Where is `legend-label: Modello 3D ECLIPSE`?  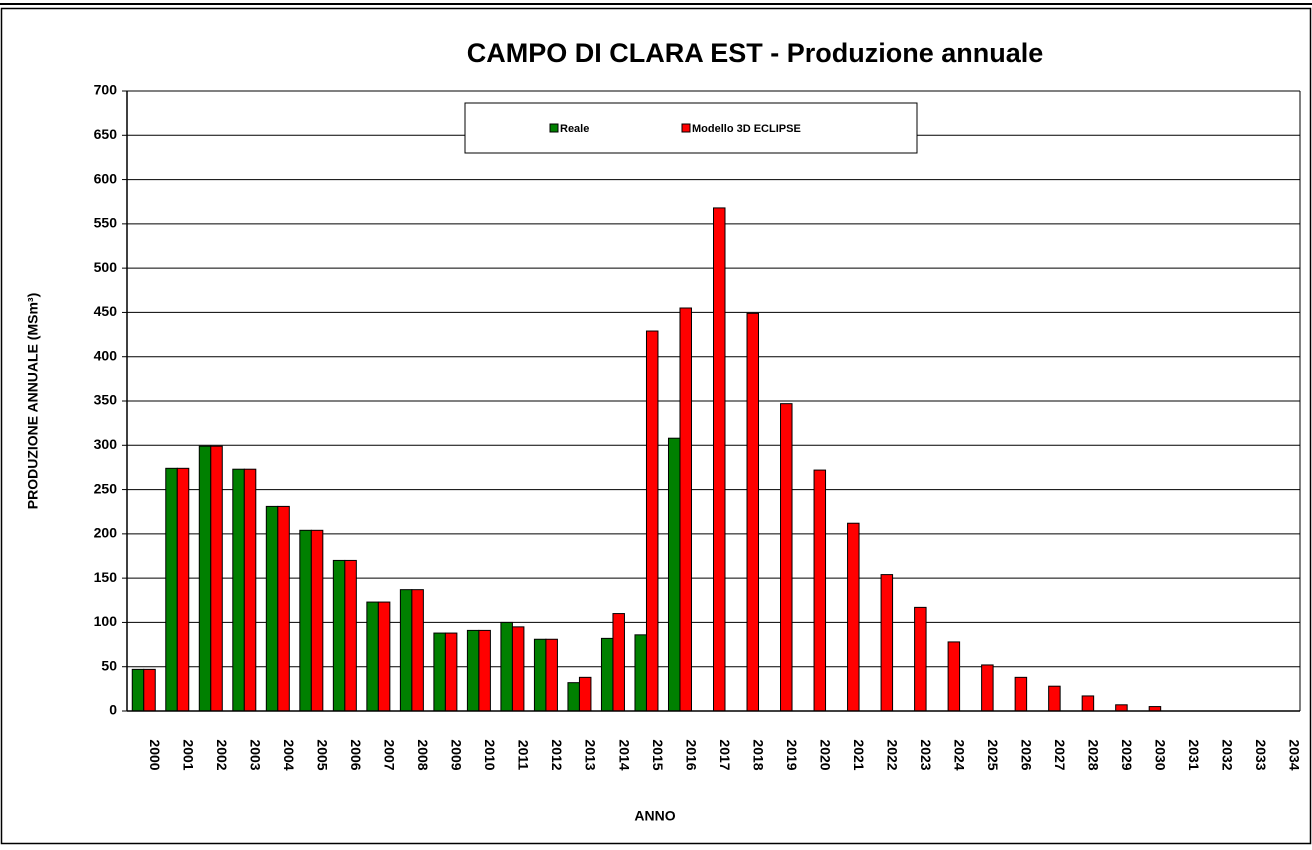
legend-label: Modello 3D ECLIPSE is located at coordinates (746, 129).